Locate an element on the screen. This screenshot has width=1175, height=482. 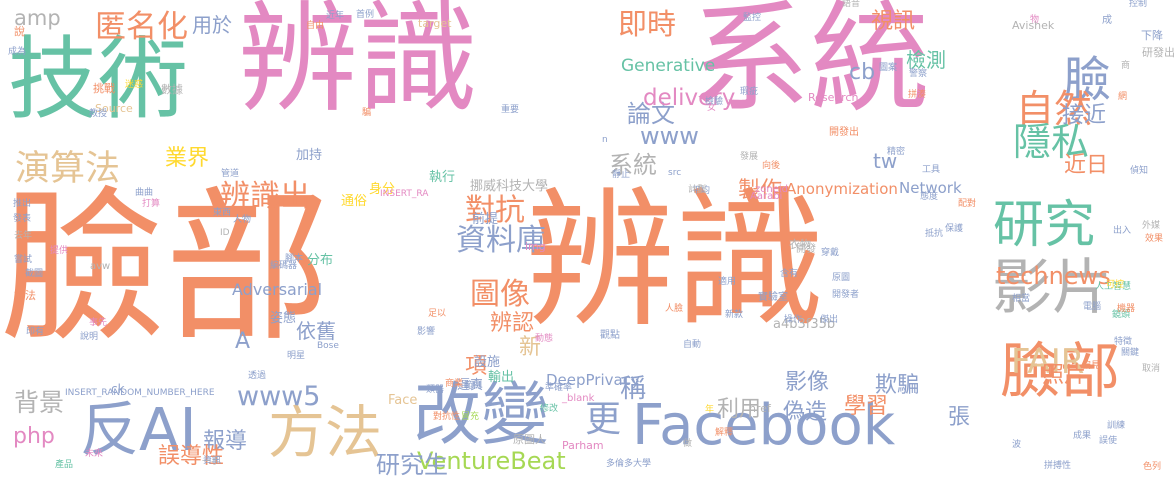
word-cjk-68: 加持 is located at coordinates (309, 155).